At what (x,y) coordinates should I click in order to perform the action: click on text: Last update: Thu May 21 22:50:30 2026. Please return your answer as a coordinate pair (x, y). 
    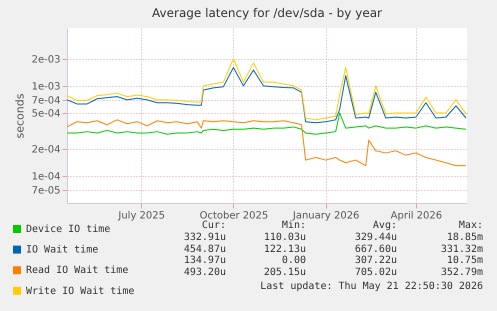
    Looking at the image, I should click on (371, 286).